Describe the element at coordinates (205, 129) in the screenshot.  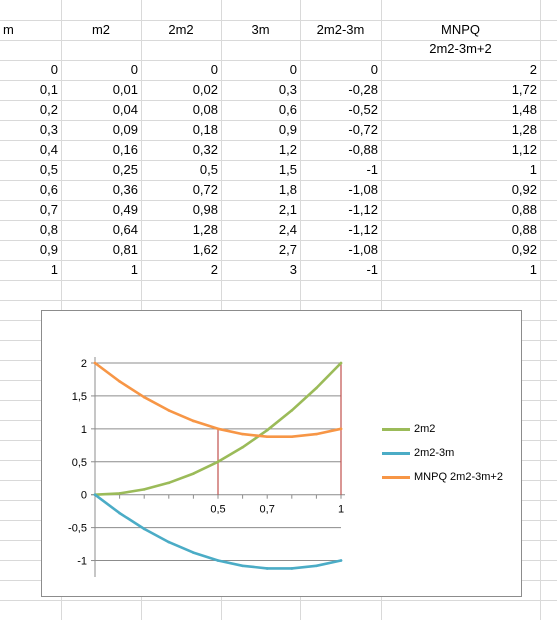
I see `data-cell: 0,18` at that location.